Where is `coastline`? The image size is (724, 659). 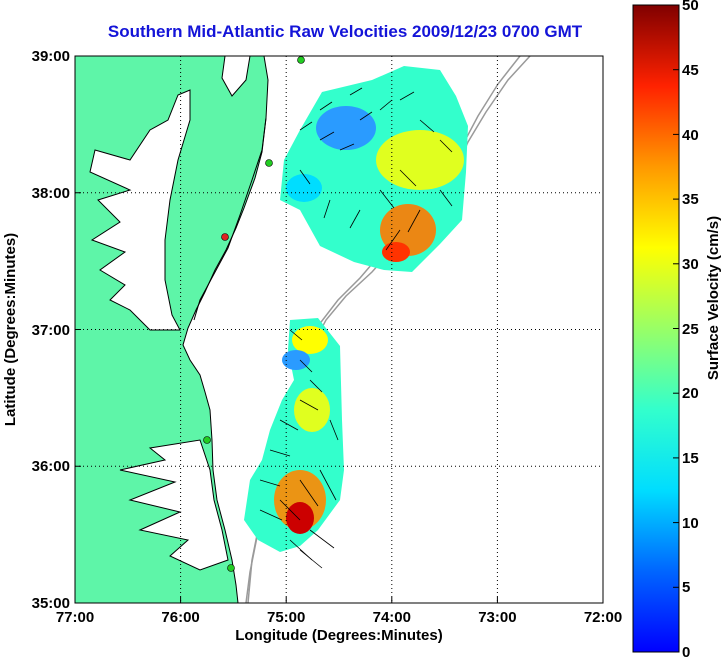 coastline is located at coordinates (230, 219).